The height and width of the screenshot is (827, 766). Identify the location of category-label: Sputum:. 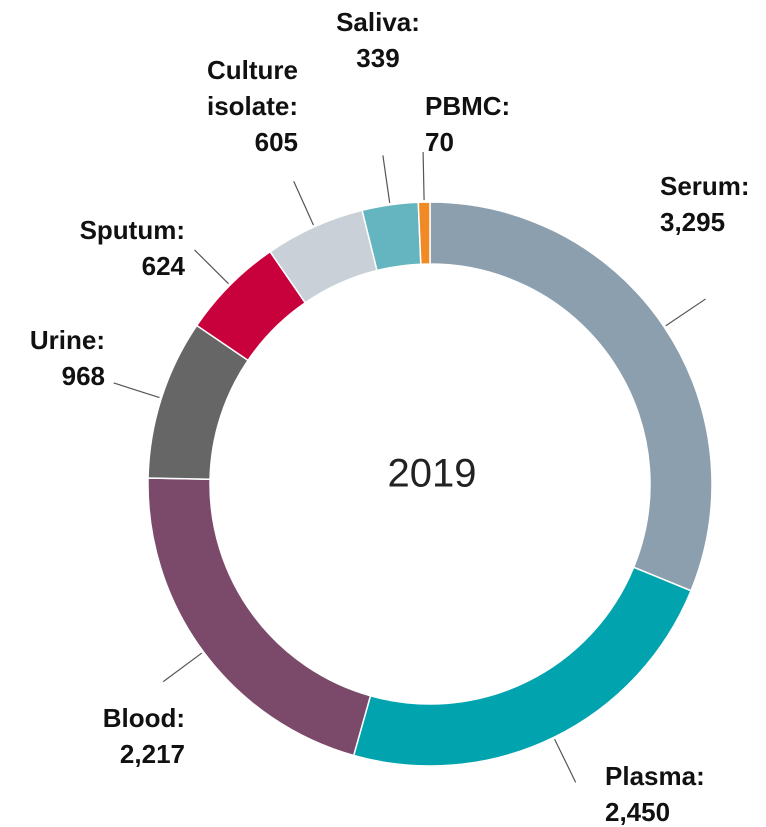
(132, 230).